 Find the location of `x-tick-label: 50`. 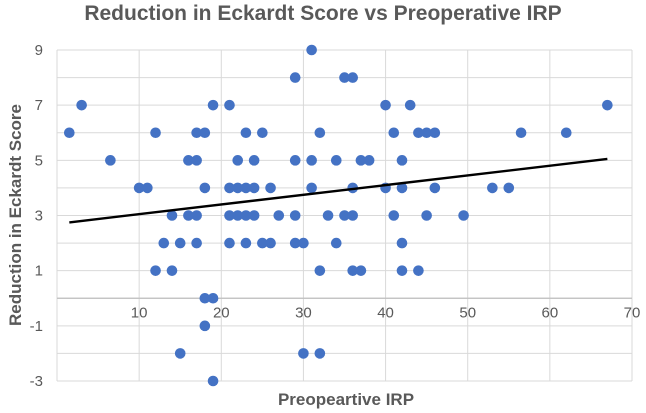

x-tick-label: 50 is located at coordinates (467, 312).